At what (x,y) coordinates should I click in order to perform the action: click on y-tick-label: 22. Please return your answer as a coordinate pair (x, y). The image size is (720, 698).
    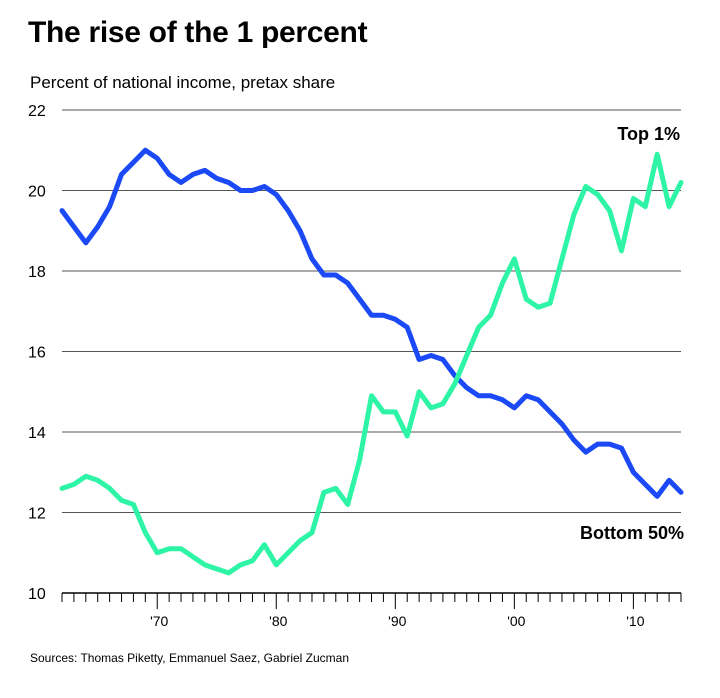
    Looking at the image, I should click on (37, 111).